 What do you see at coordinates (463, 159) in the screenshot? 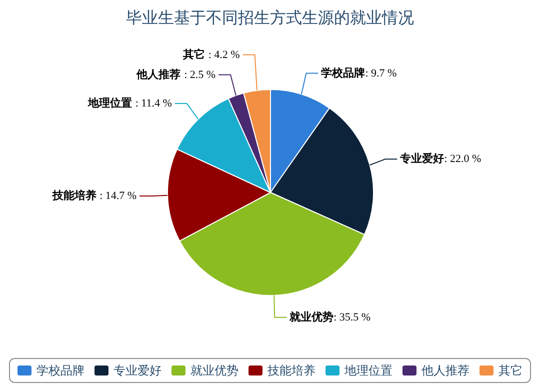
I see `data-label: : 22.0 %` at bounding box center [463, 159].